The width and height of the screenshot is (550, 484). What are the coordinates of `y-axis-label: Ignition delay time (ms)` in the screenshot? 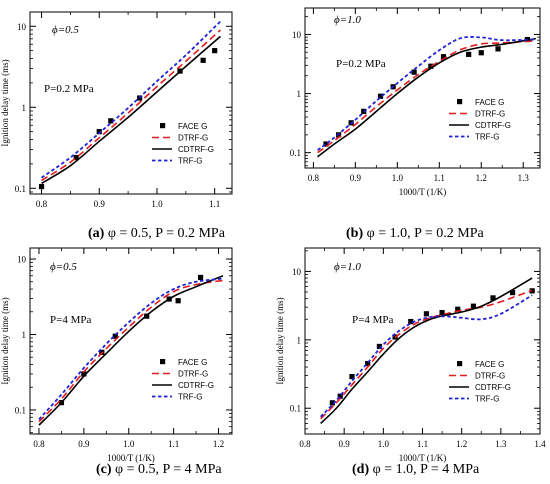 It's located at (280, 340).